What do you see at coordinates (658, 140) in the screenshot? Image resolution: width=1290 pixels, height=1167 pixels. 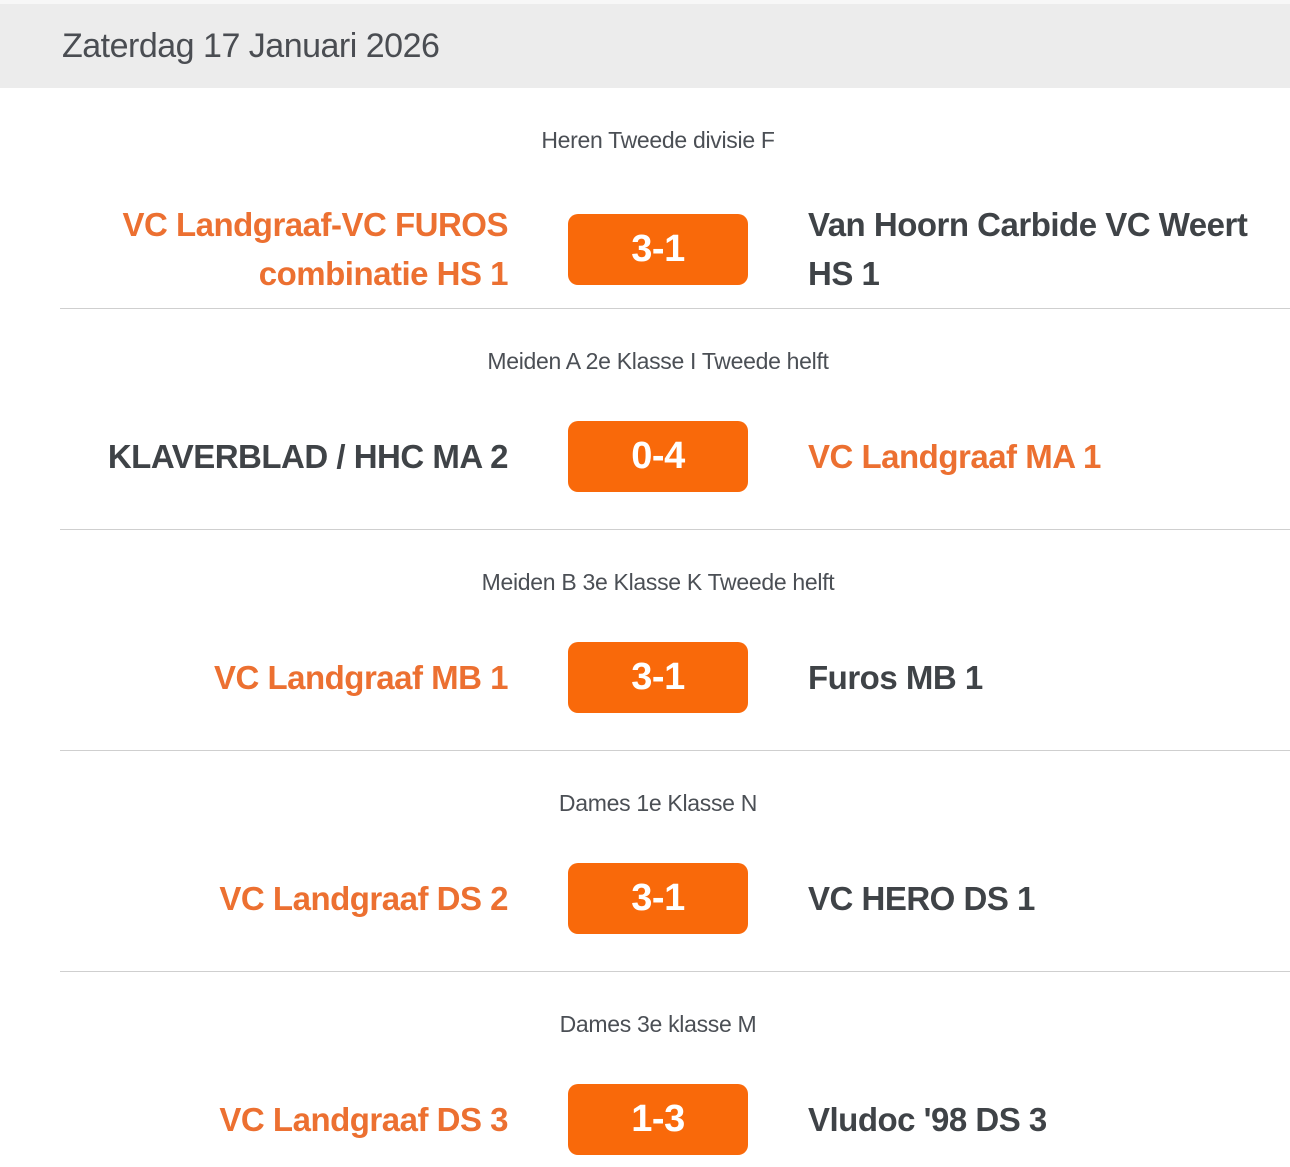 I see `competition-label: Heren Tweede divisie F` at bounding box center [658, 140].